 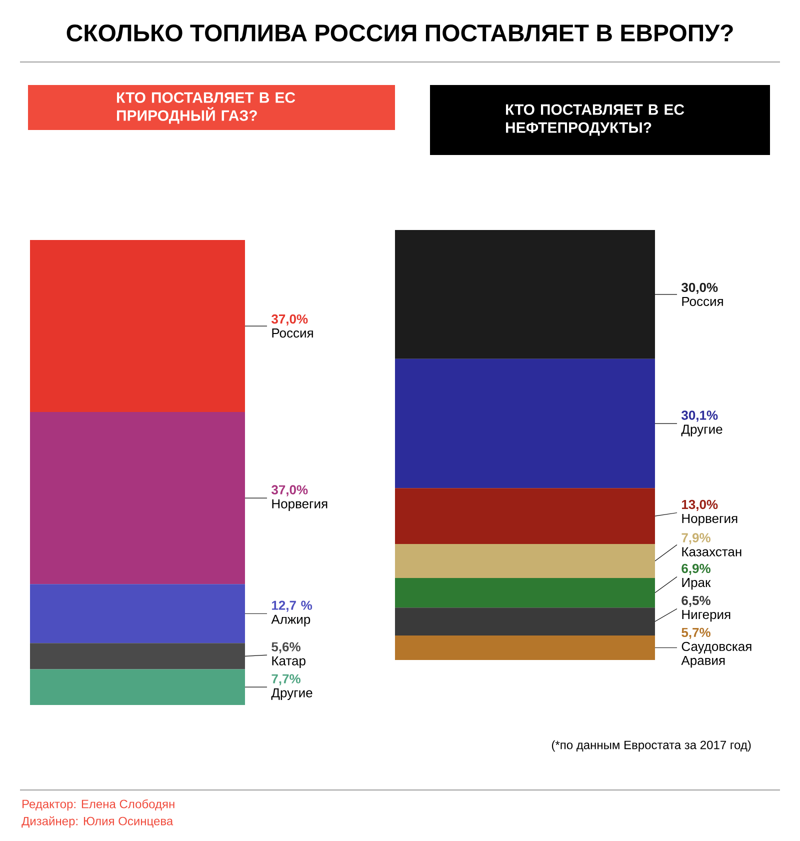 I want to click on data-label: 30,1%, so click(x=699, y=416).